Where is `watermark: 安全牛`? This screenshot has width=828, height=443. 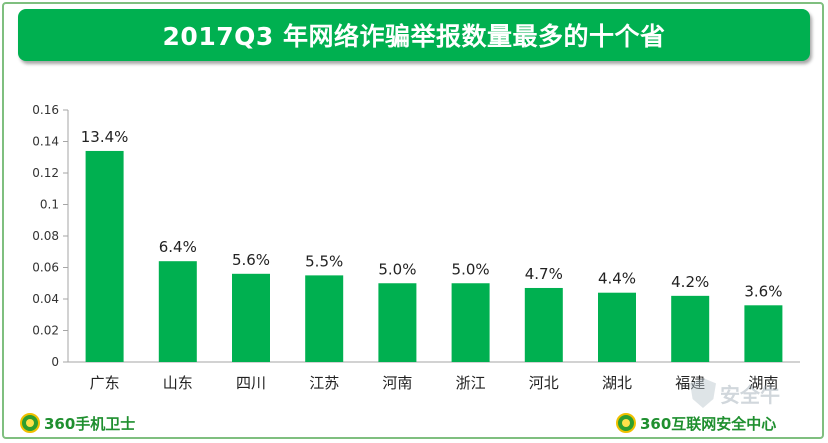 watermark: 安全牛 is located at coordinates (735, 393).